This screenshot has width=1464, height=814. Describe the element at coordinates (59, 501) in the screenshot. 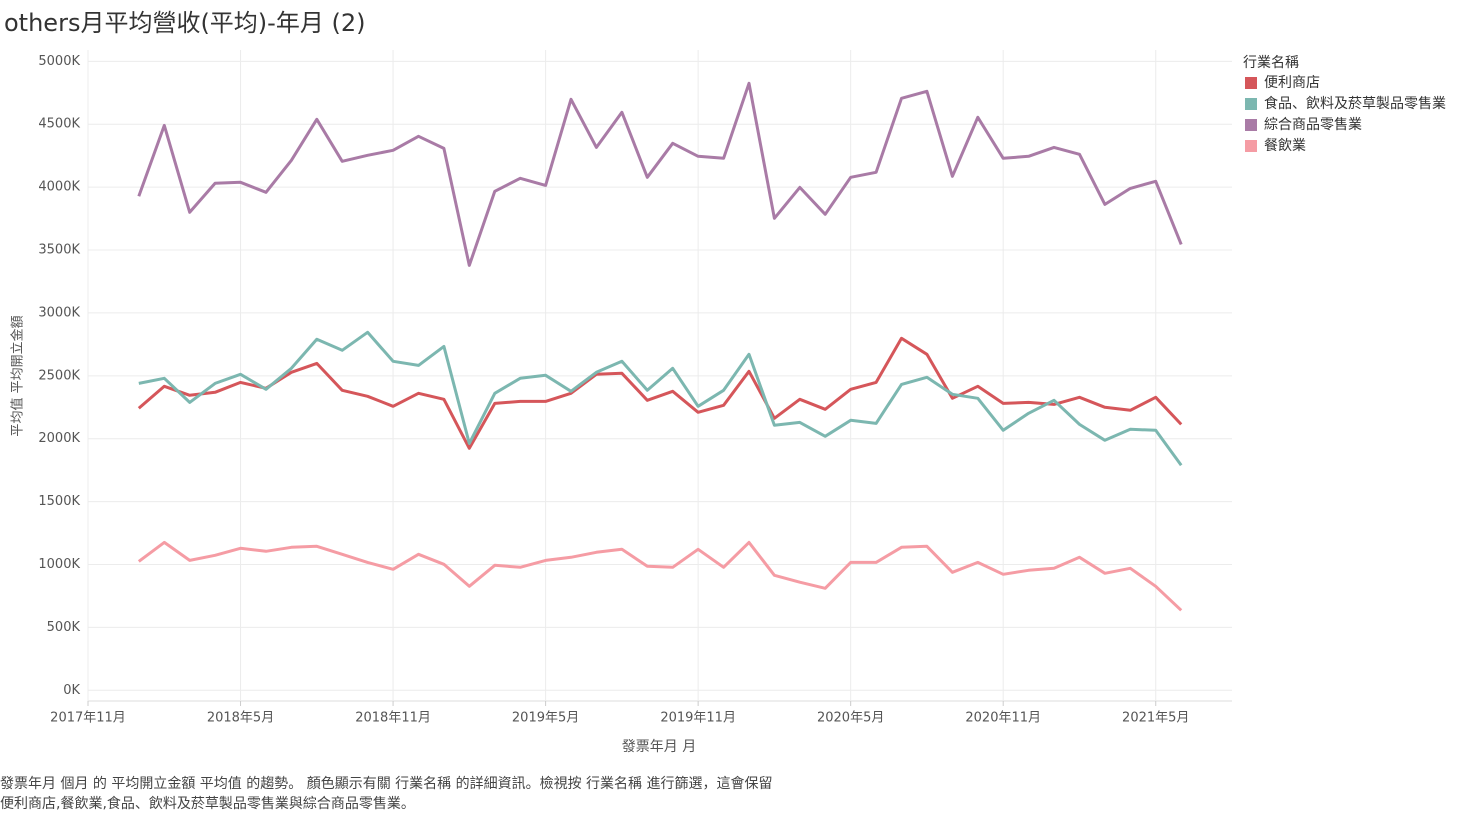

I see `y-tick-label: 1500K` at that location.